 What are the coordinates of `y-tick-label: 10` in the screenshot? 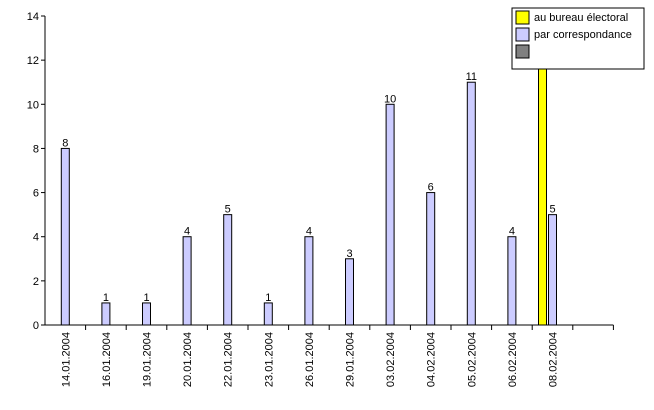 It's located at (33, 105).